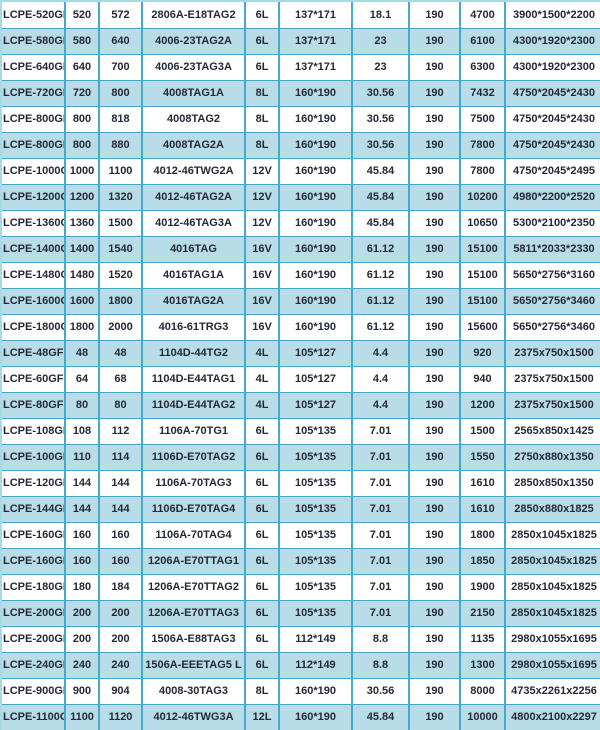 Image resolution: width=600 pixels, height=730 pixels. Describe the element at coordinates (120, 405) in the screenshot. I see `table-cell: 80` at that location.